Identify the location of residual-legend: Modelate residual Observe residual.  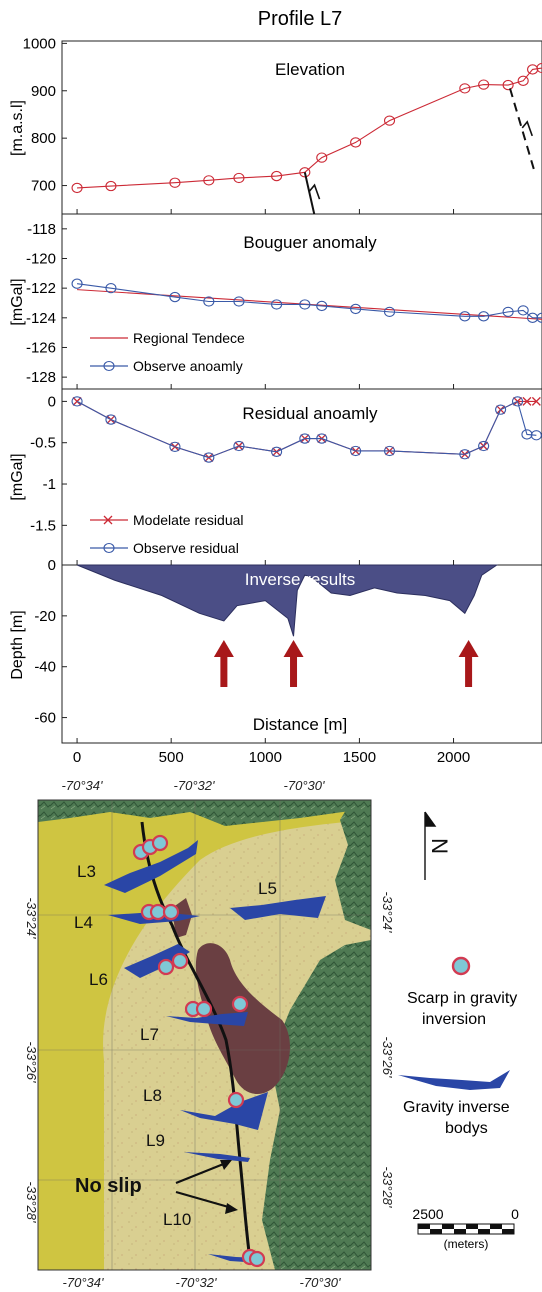
(167, 534).